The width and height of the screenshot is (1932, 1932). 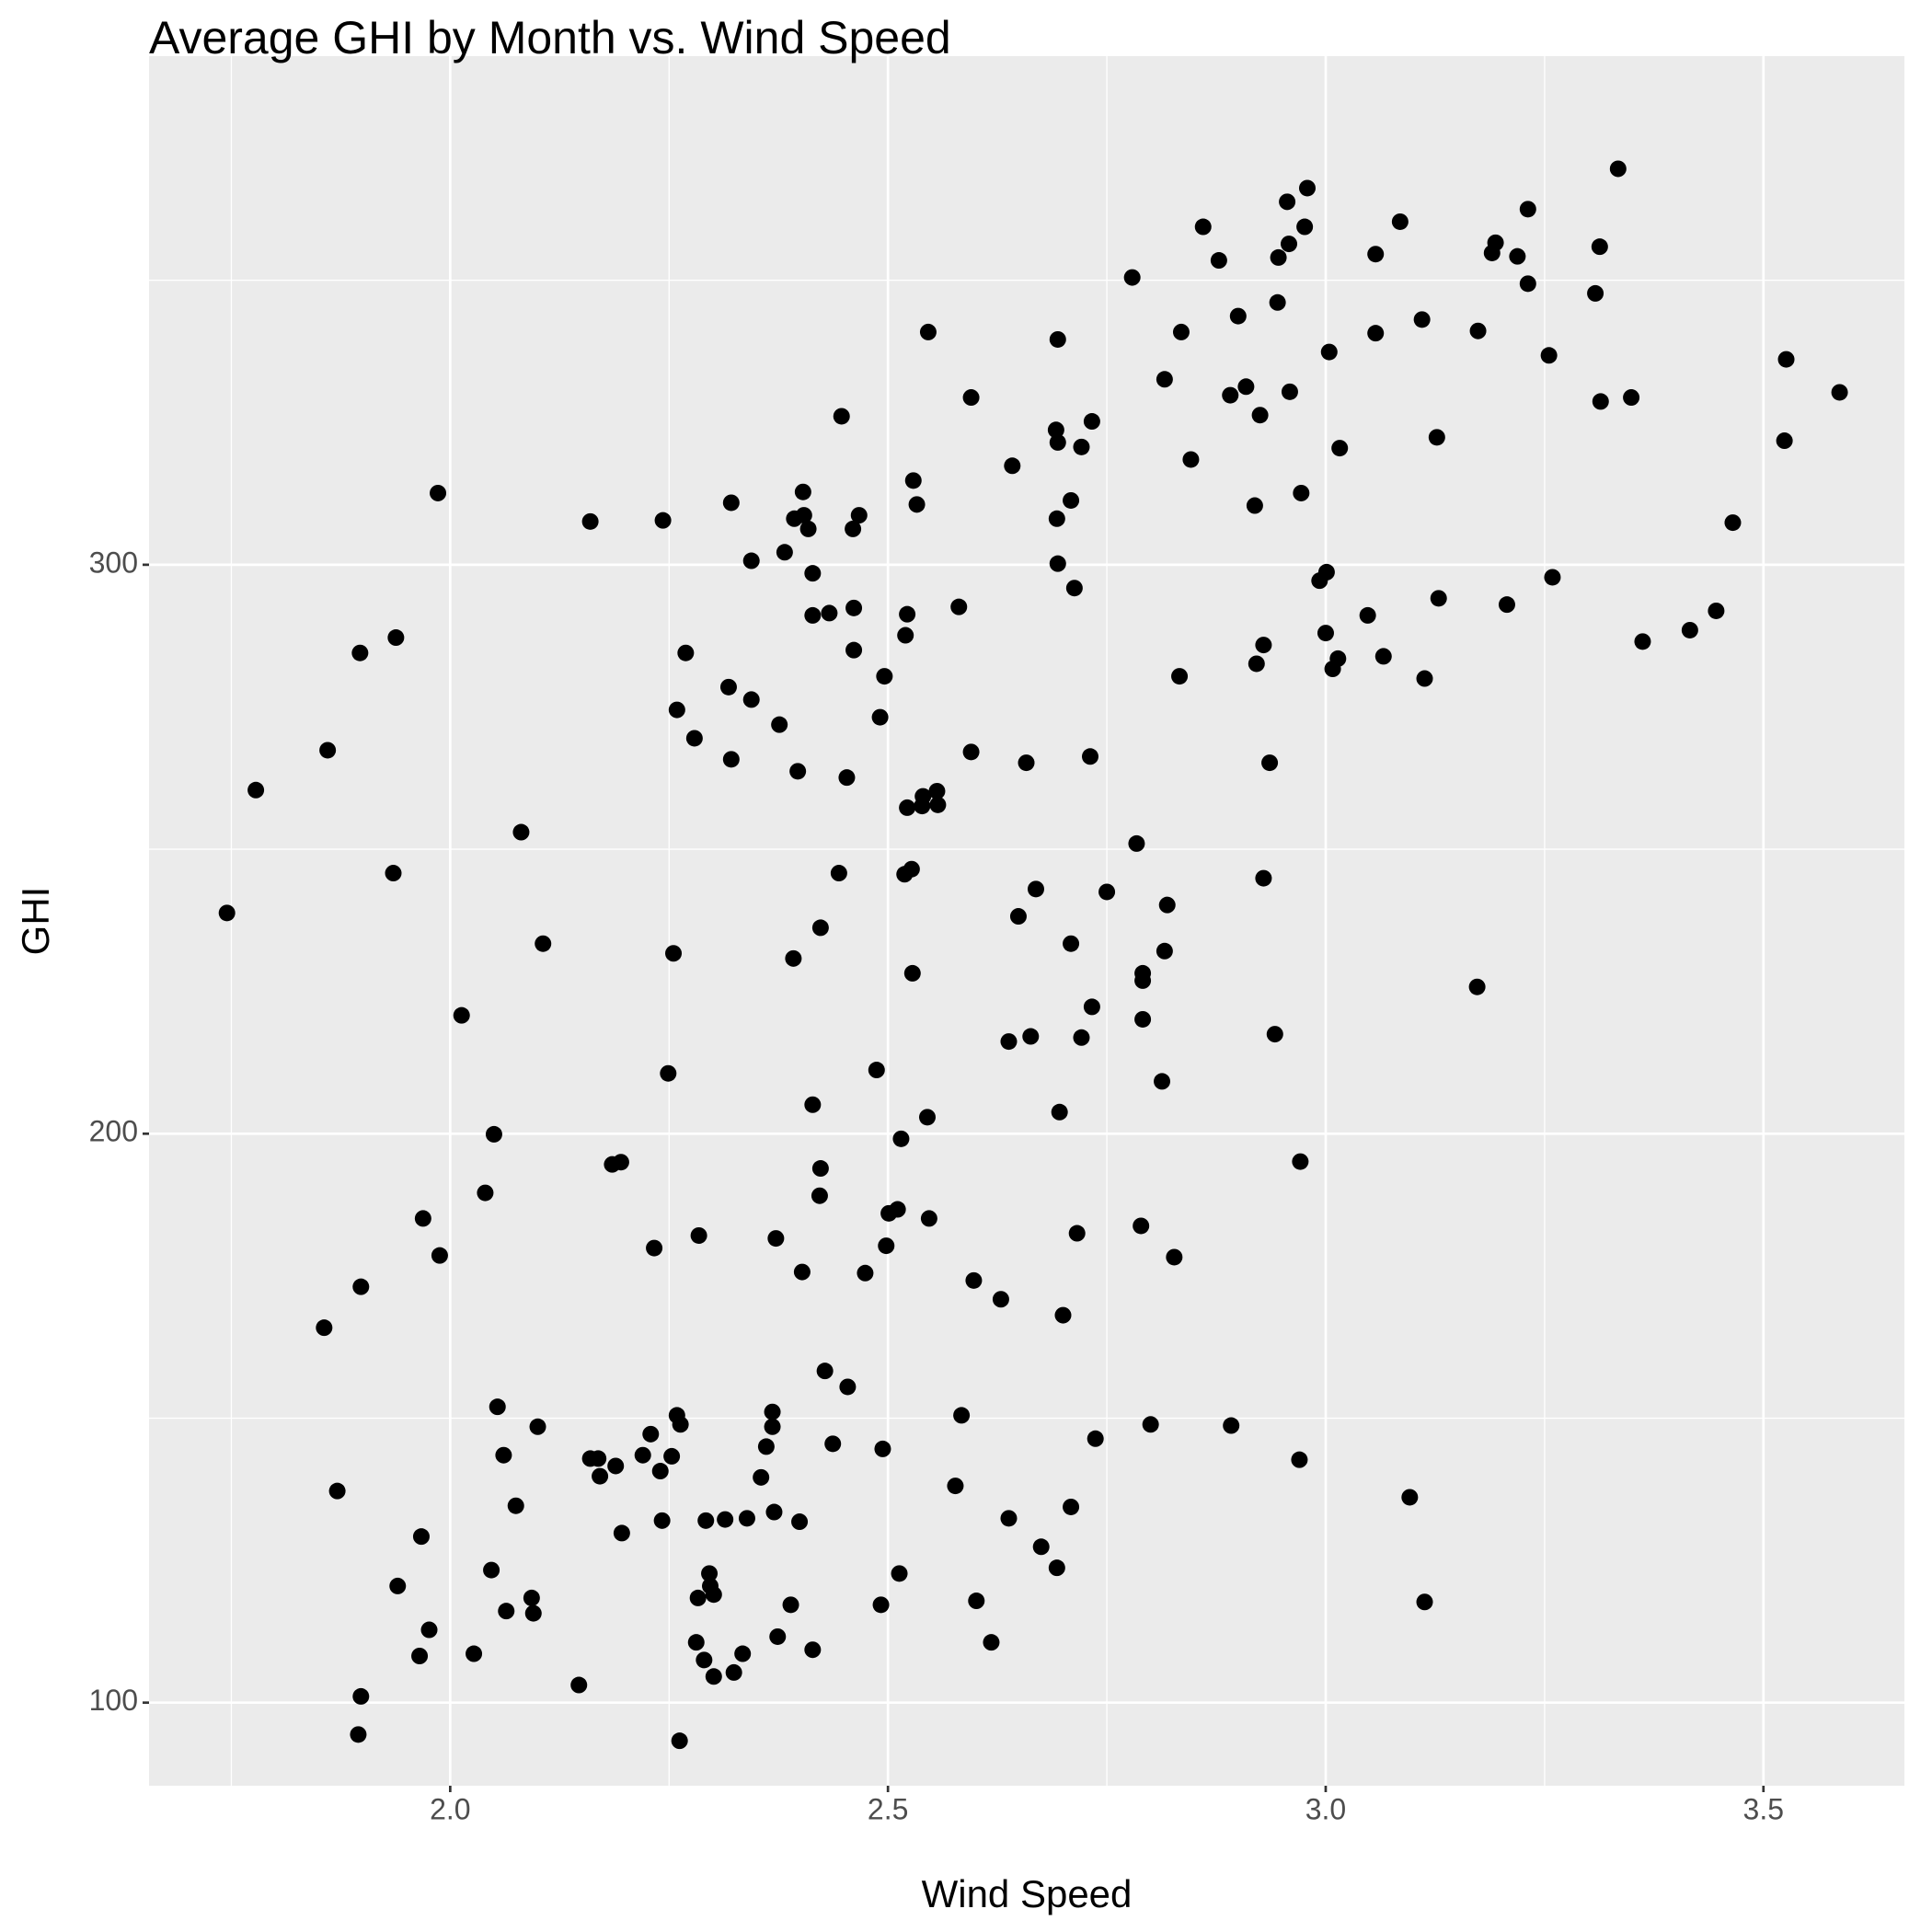 I want to click on x-tick-label: 2.0, so click(x=450, y=1808).